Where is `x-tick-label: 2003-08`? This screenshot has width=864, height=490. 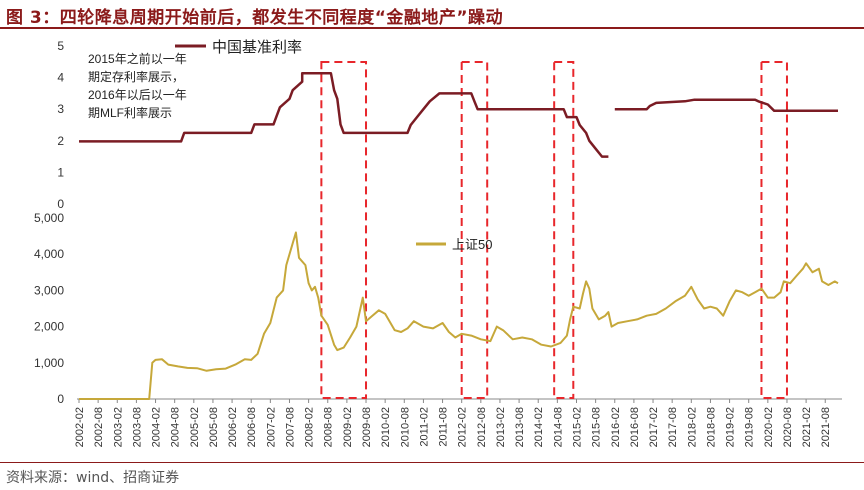
x-tick-label: 2003-08 is located at coordinates (137, 427).